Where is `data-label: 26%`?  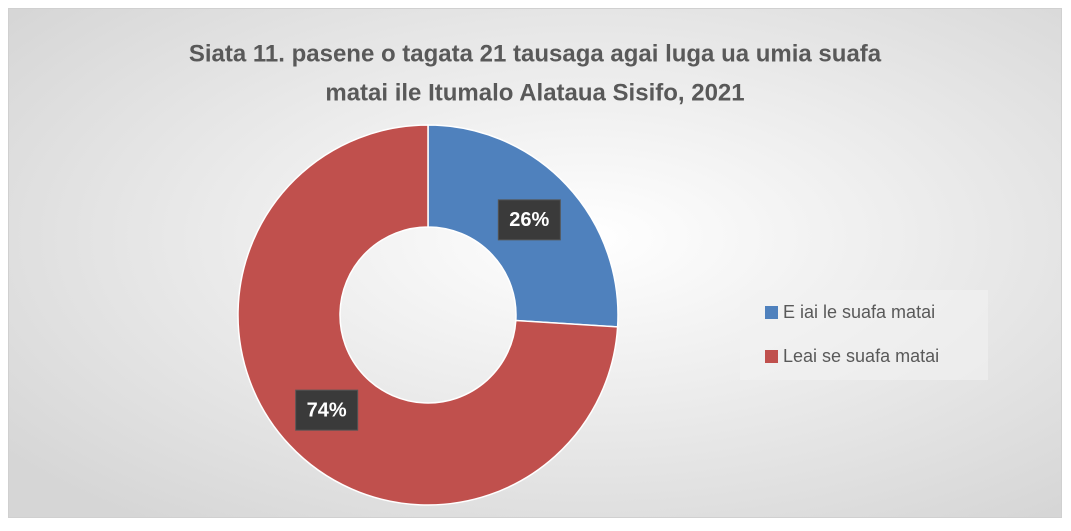 data-label: 26% is located at coordinates (529, 220).